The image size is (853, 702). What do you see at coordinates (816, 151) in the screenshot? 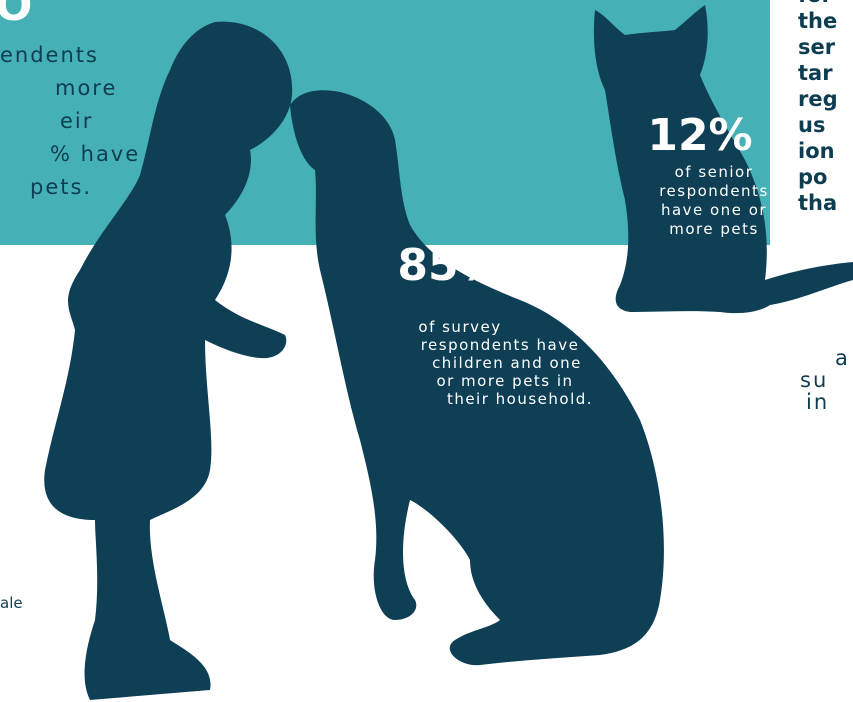
I see `right-line: ion` at bounding box center [816, 151].